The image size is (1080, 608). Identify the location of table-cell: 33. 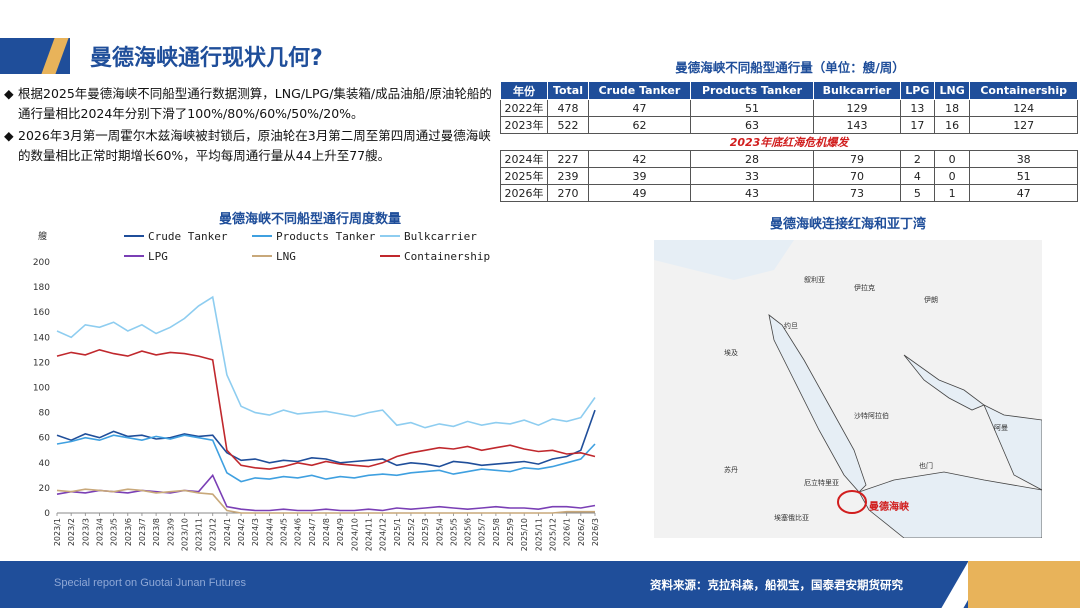
(752, 176).